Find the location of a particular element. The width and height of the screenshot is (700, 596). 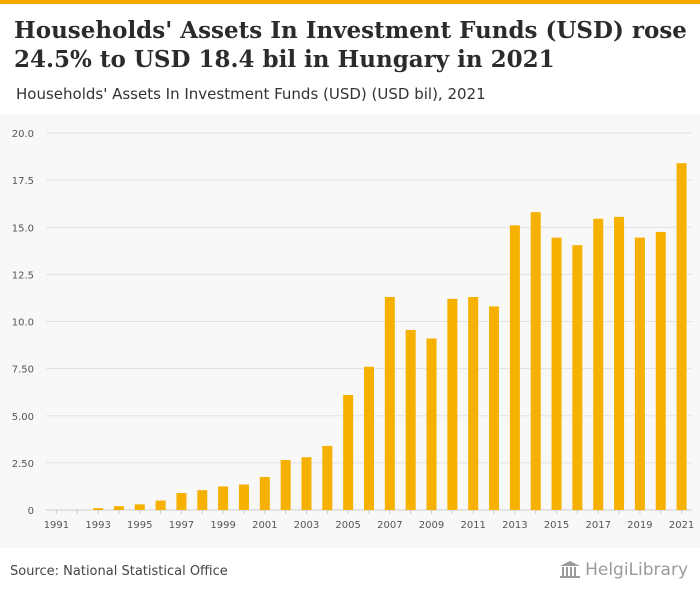

x-tick-label: 2007 is located at coordinates (389, 525).